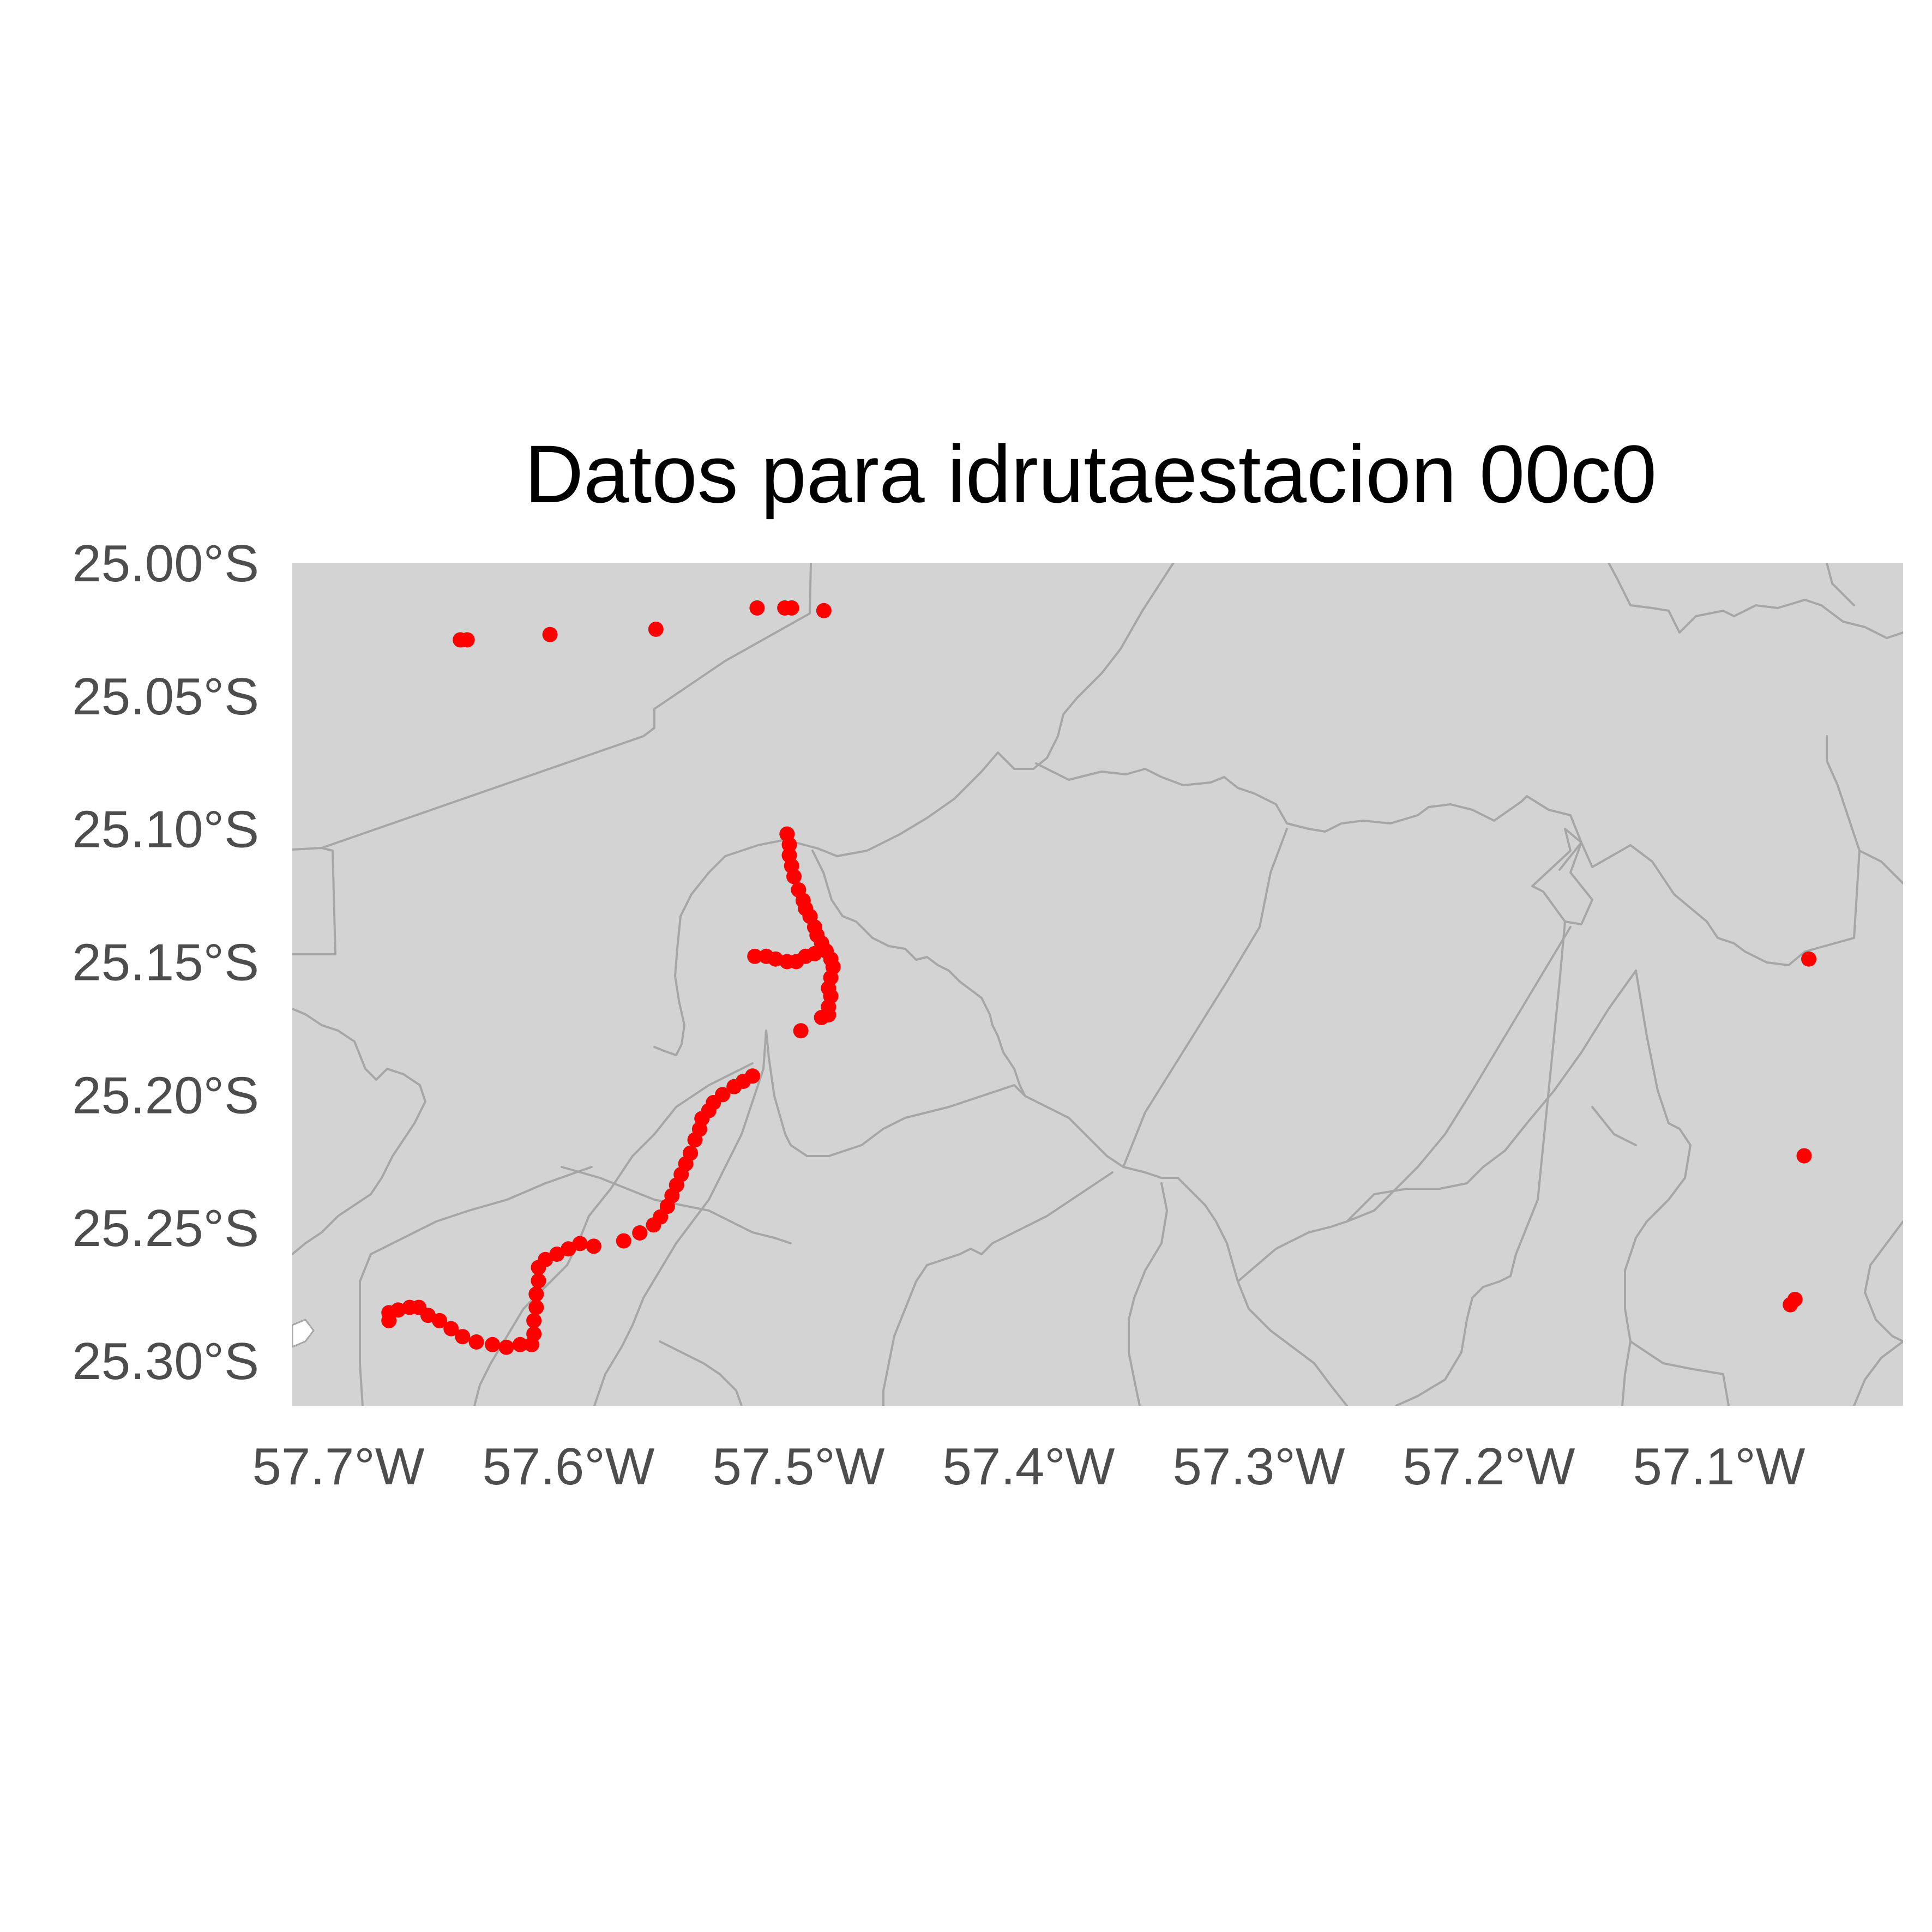 The image size is (1932, 1932). What do you see at coordinates (165, 830) in the screenshot?
I see `y-tick-label: 25.10°S` at bounding box center [165, 830].